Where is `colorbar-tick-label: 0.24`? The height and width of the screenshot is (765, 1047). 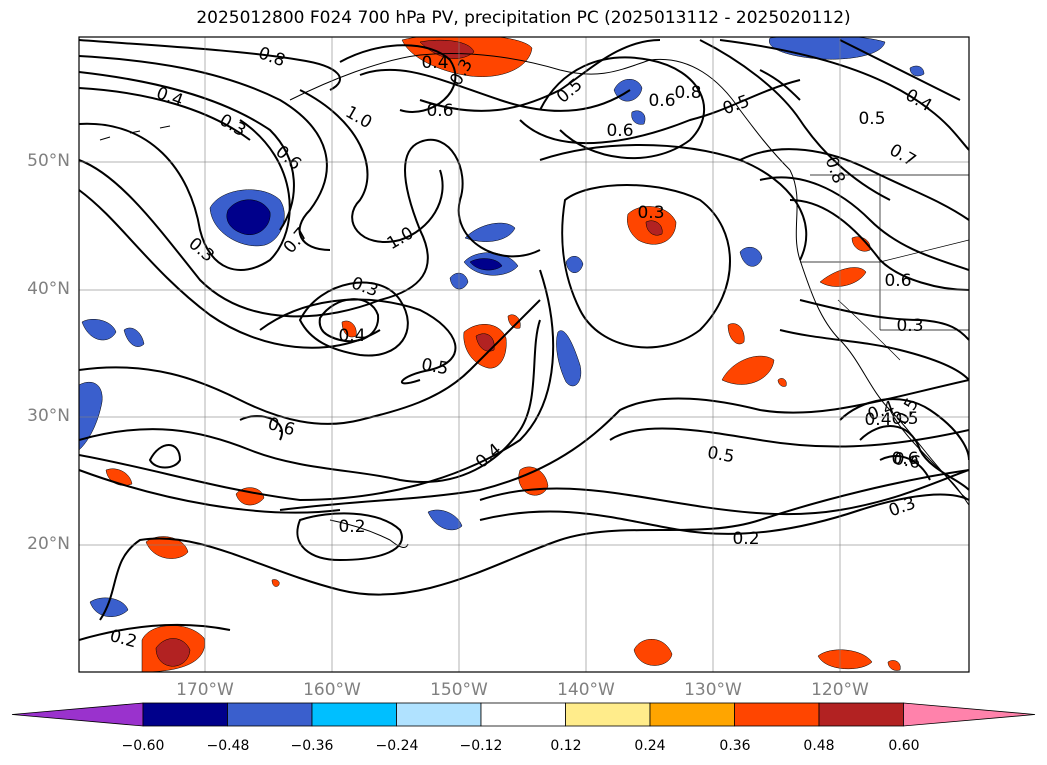
colorbar-tick-label: 0.24 is located at coordinates (650, 746).